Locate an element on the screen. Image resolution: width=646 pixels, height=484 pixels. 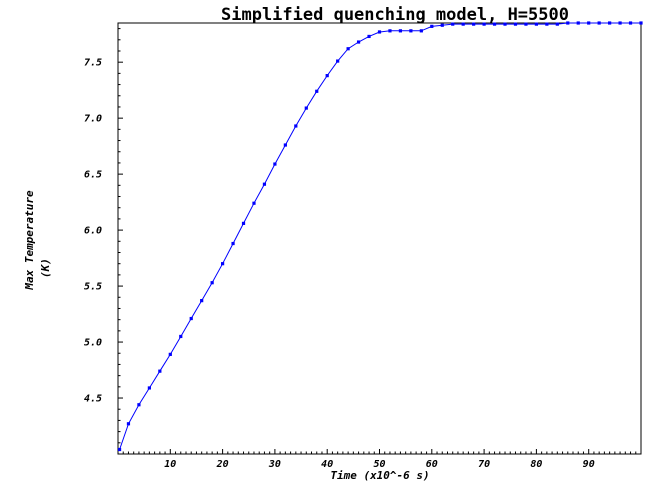
chart-title: Simplified quenching model, H=5500 is located at coordinates (395, 15).